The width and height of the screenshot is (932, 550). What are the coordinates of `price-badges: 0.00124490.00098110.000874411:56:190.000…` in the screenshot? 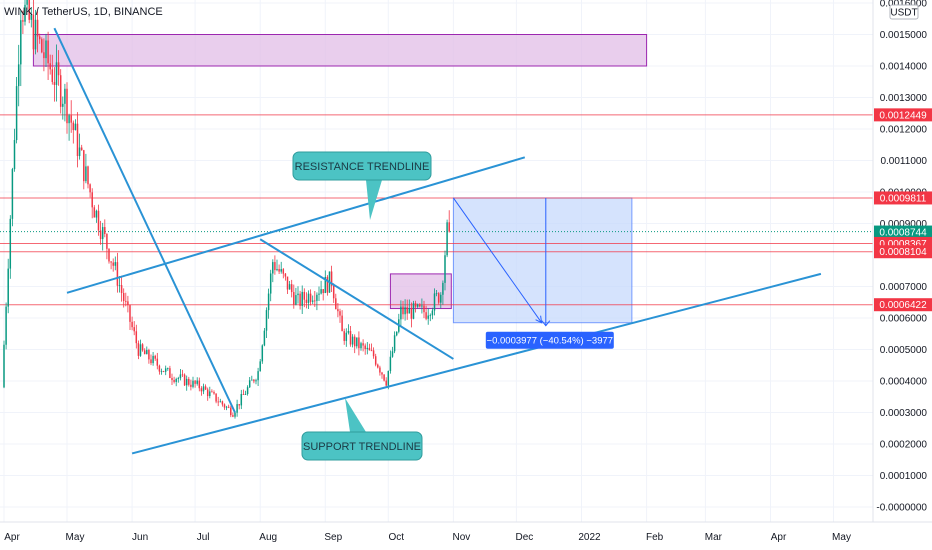 It's located at (903, 210).